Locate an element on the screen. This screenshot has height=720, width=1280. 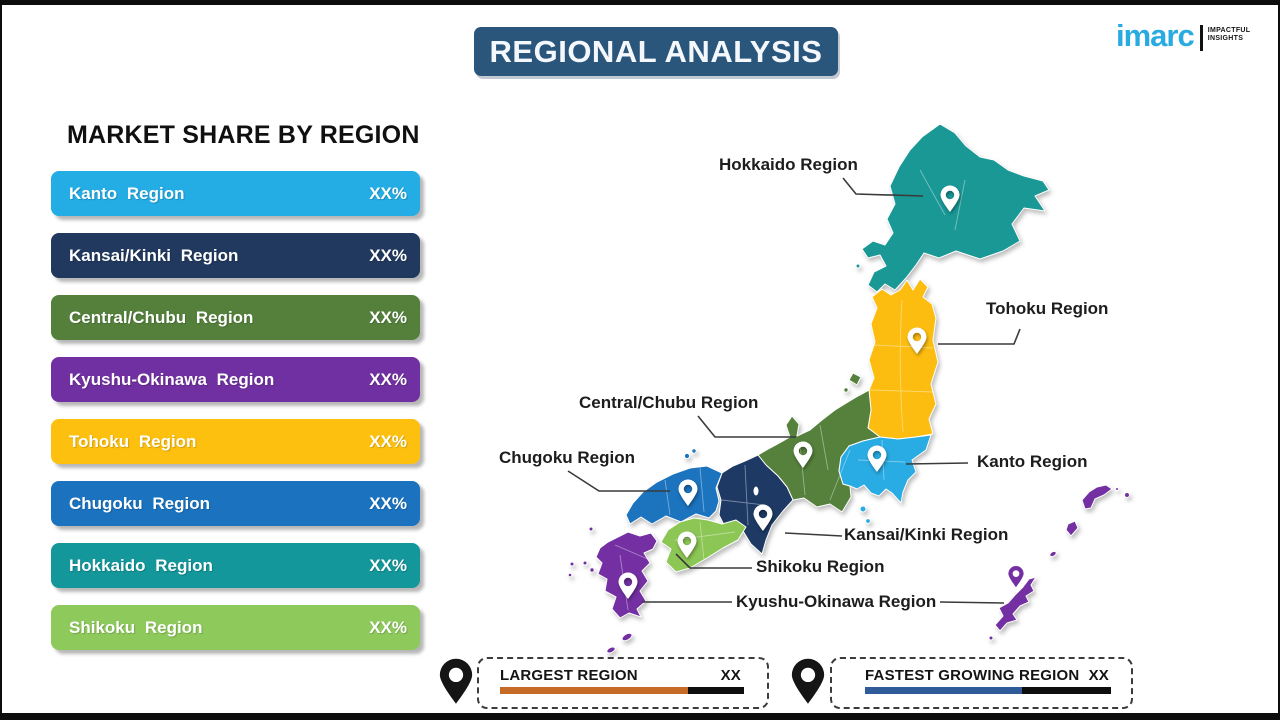
callout-line-central-chubu is located at coordinates (746, 426).